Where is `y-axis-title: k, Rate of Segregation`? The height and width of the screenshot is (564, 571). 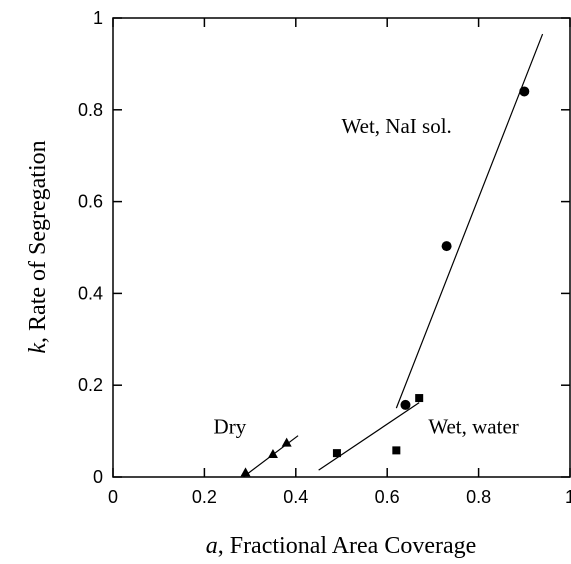 y-axis-title: k, Rate of Segregation is located at coordinates (38, 246).